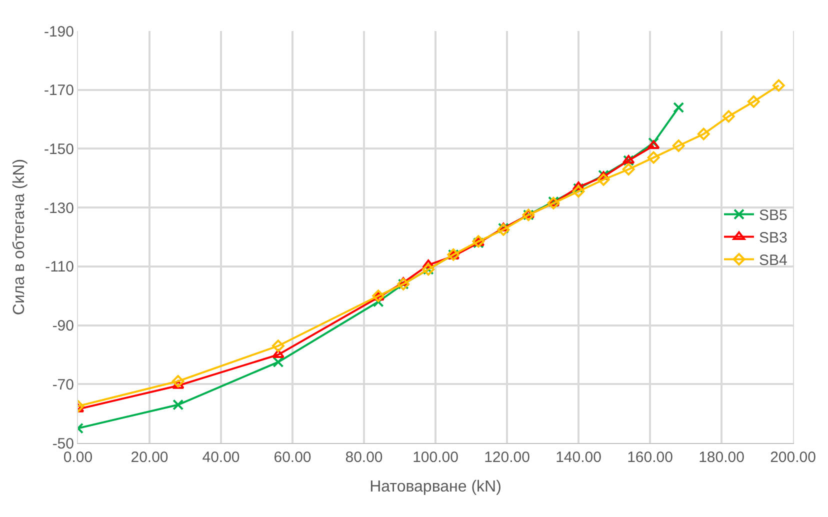  What do you see at coordinates (19, 237) in the screenshot?
I see `y-axis-title: Сила в обтегача (kN)` at bounding box center [19, 237].